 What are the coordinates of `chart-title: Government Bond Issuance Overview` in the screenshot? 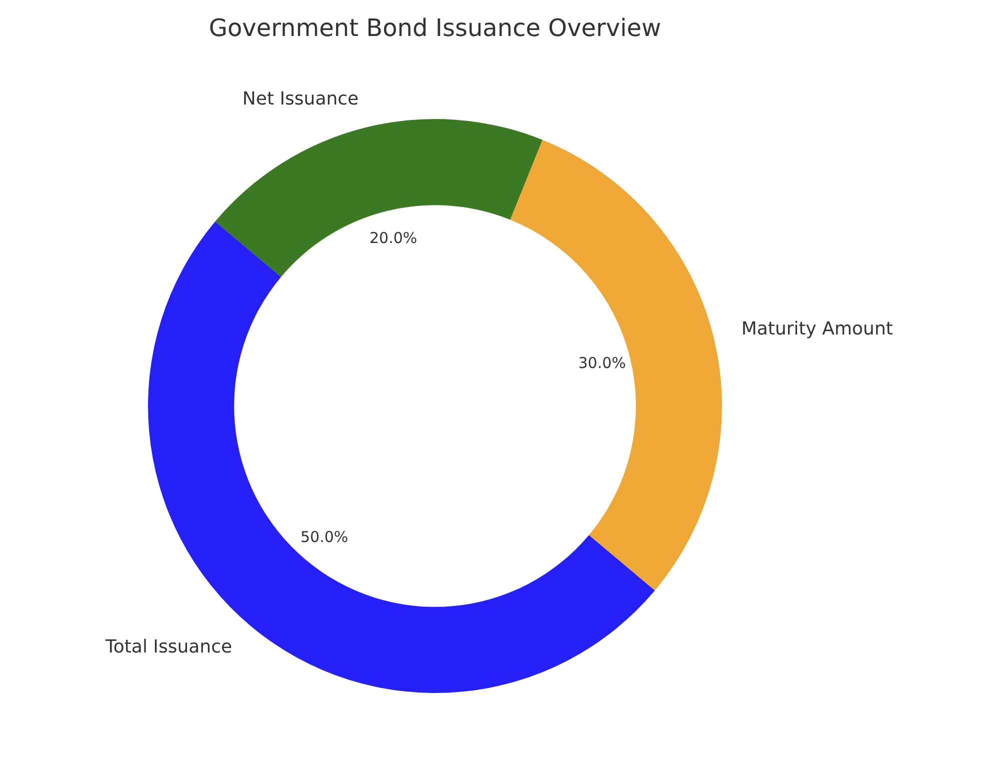 It's located at (435, 28).